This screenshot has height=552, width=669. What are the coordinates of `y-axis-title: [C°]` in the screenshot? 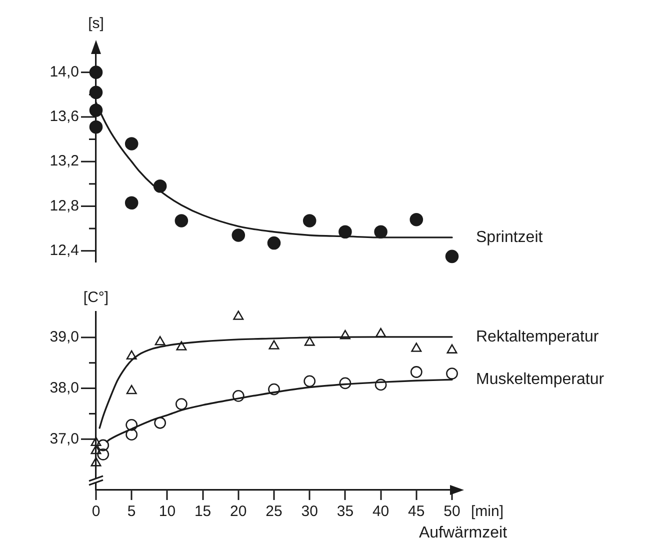 It's located at (96, 297).